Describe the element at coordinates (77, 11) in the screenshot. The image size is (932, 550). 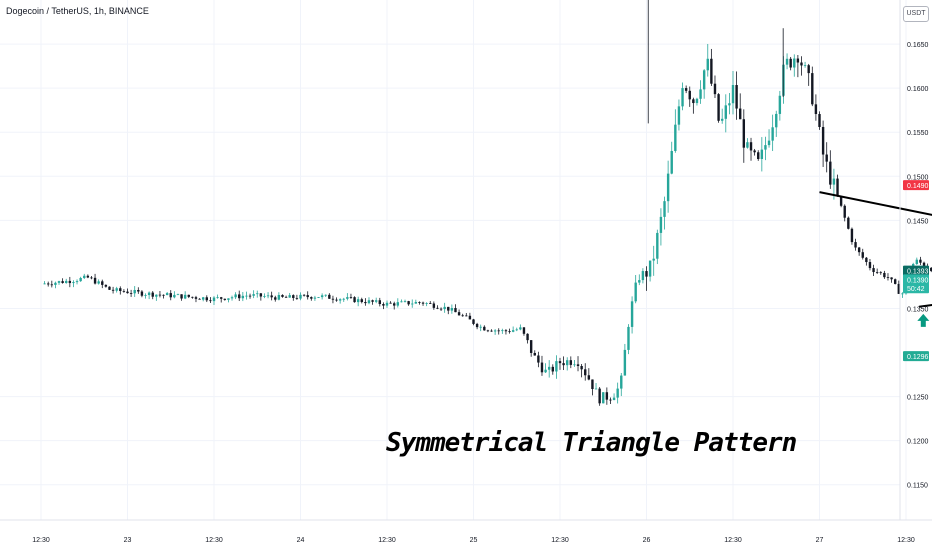
I see `symbol-title: Dogecoin / TetherUS, 1h, BINANCE` at that location.